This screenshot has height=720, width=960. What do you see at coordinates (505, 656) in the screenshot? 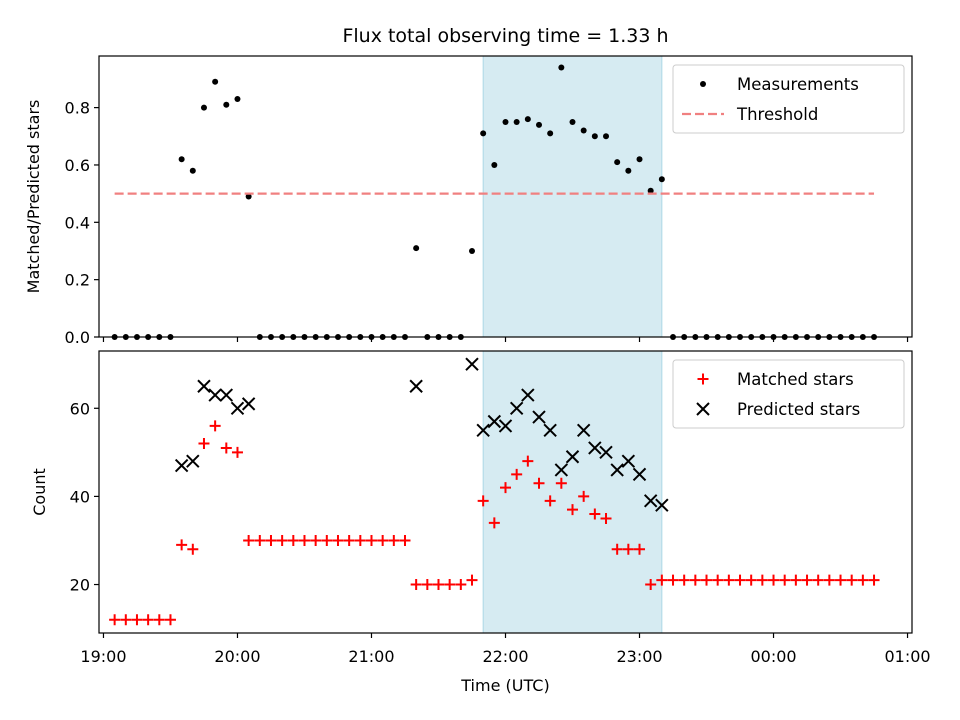
I see `x-tick-label: 22:00` at bounding box center [505, 656].